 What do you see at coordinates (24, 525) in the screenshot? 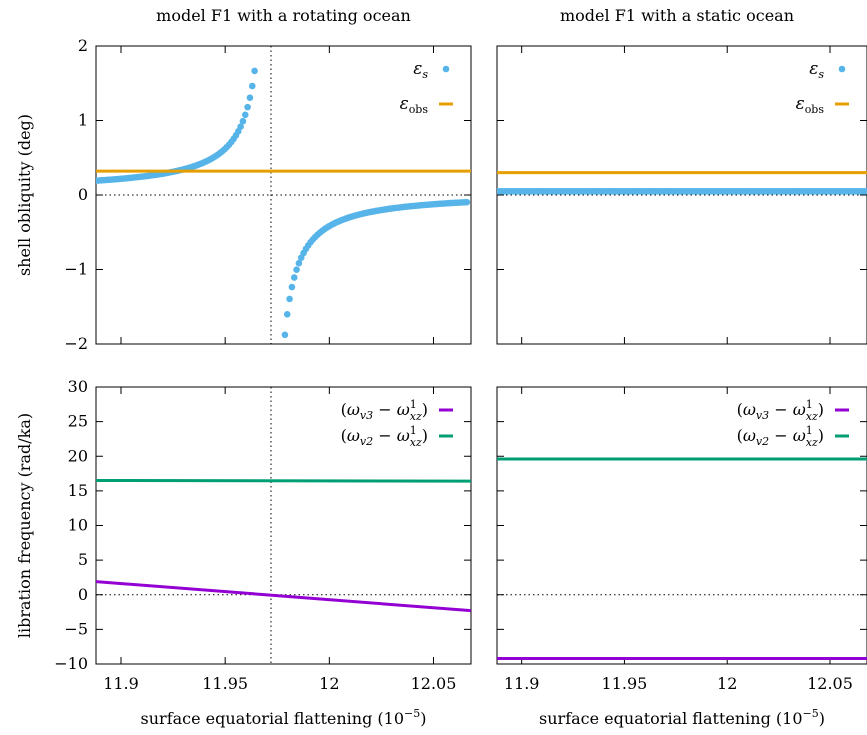
I see `y-axis-label: libration frequency (rad/ka)` at bounding box center [24, 525].